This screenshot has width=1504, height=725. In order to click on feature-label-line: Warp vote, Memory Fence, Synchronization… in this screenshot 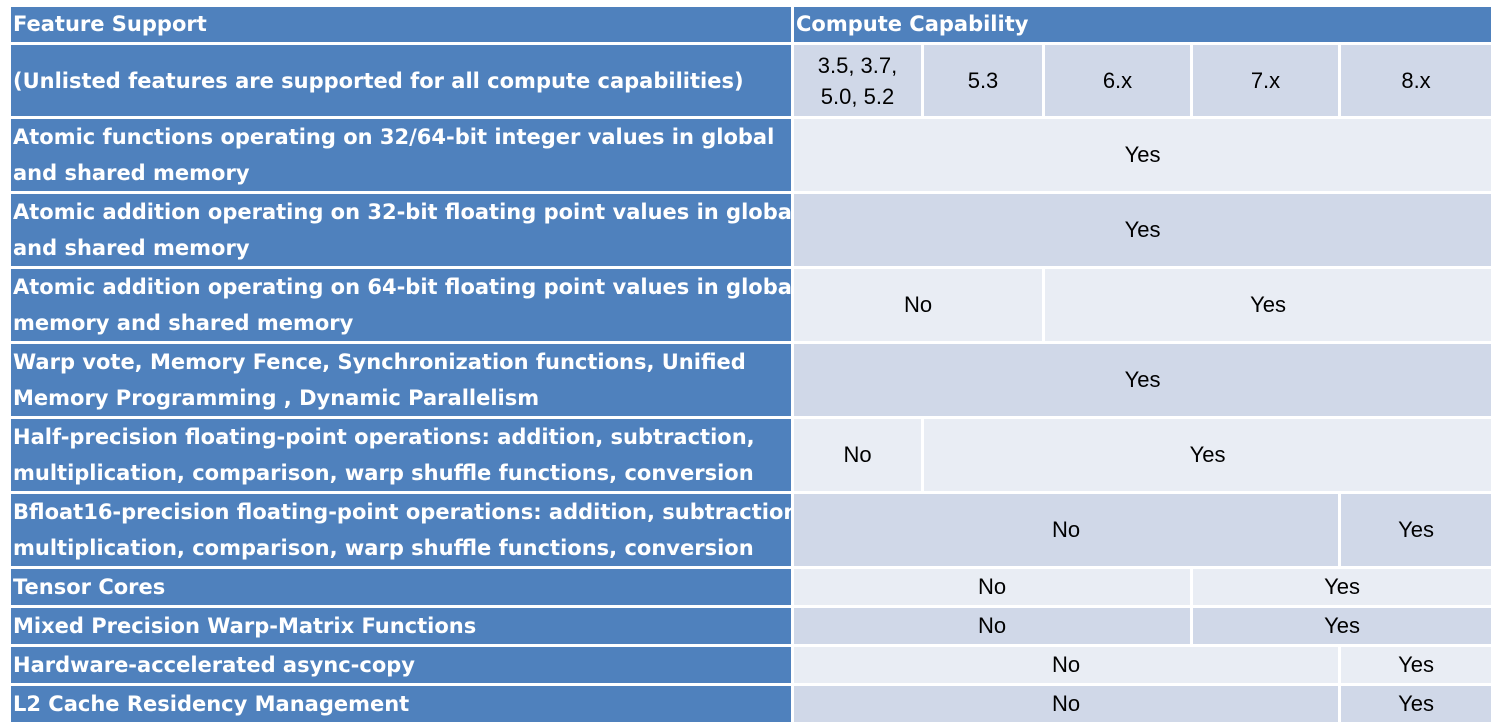, I will do `click(379, 362)`.